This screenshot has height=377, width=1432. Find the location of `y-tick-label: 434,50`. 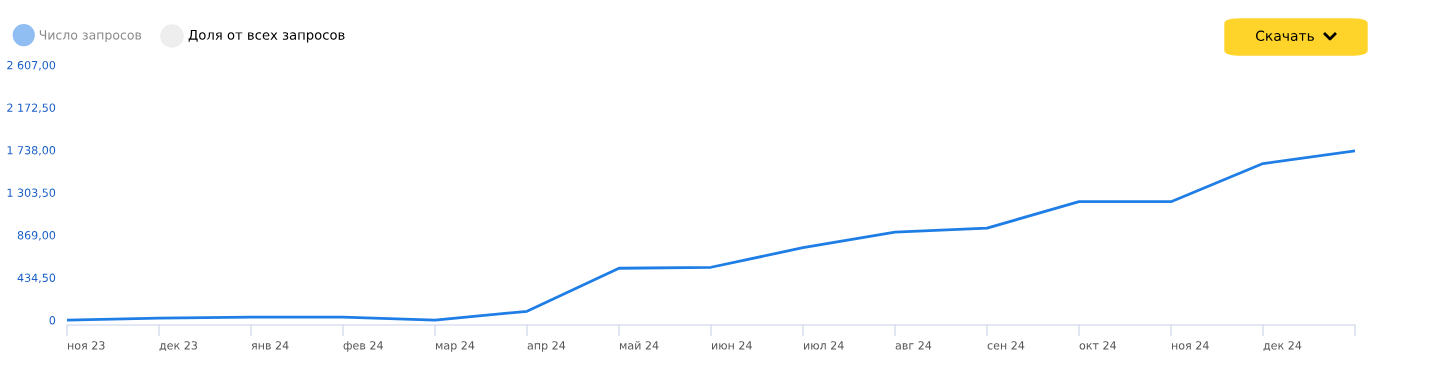

y-tick-label: 434,50 is located at coordinates (36, 278).